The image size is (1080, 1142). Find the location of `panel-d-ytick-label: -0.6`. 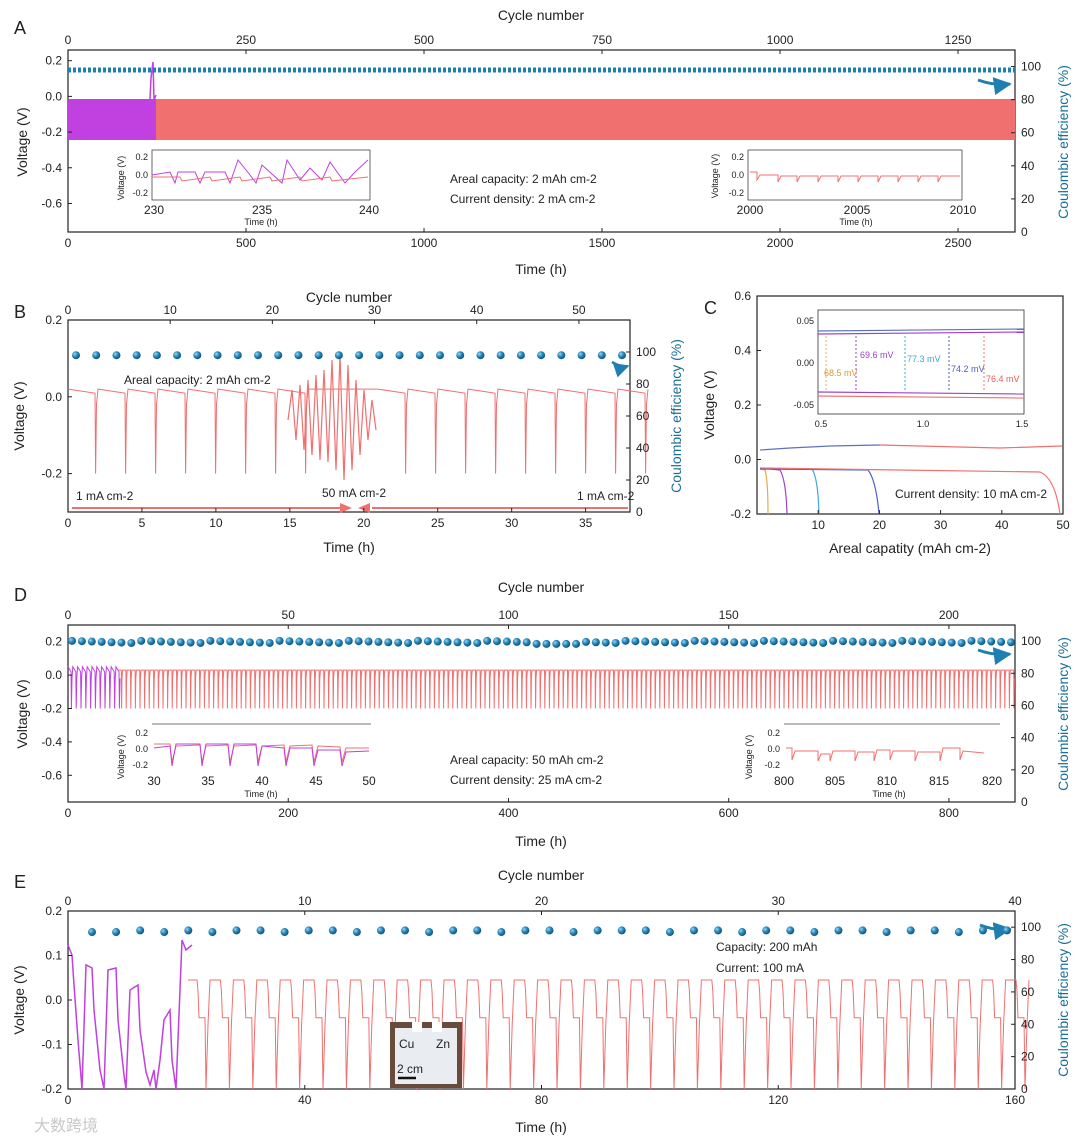

panel-d-ytick-label: -0.6 is located at coordinates (51, 775).